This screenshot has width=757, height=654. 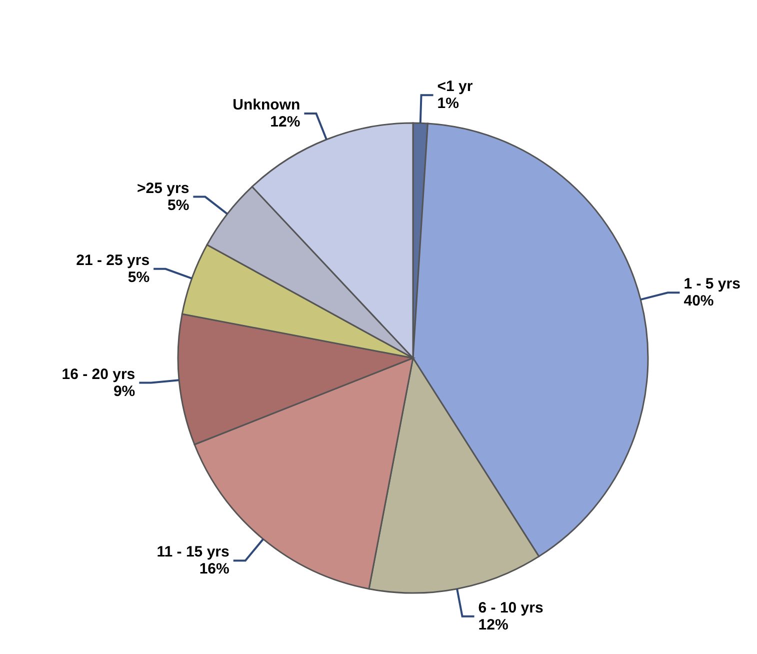 I want to click on slice-label: 6 - 10 yrs, so click(x=511, y=607).